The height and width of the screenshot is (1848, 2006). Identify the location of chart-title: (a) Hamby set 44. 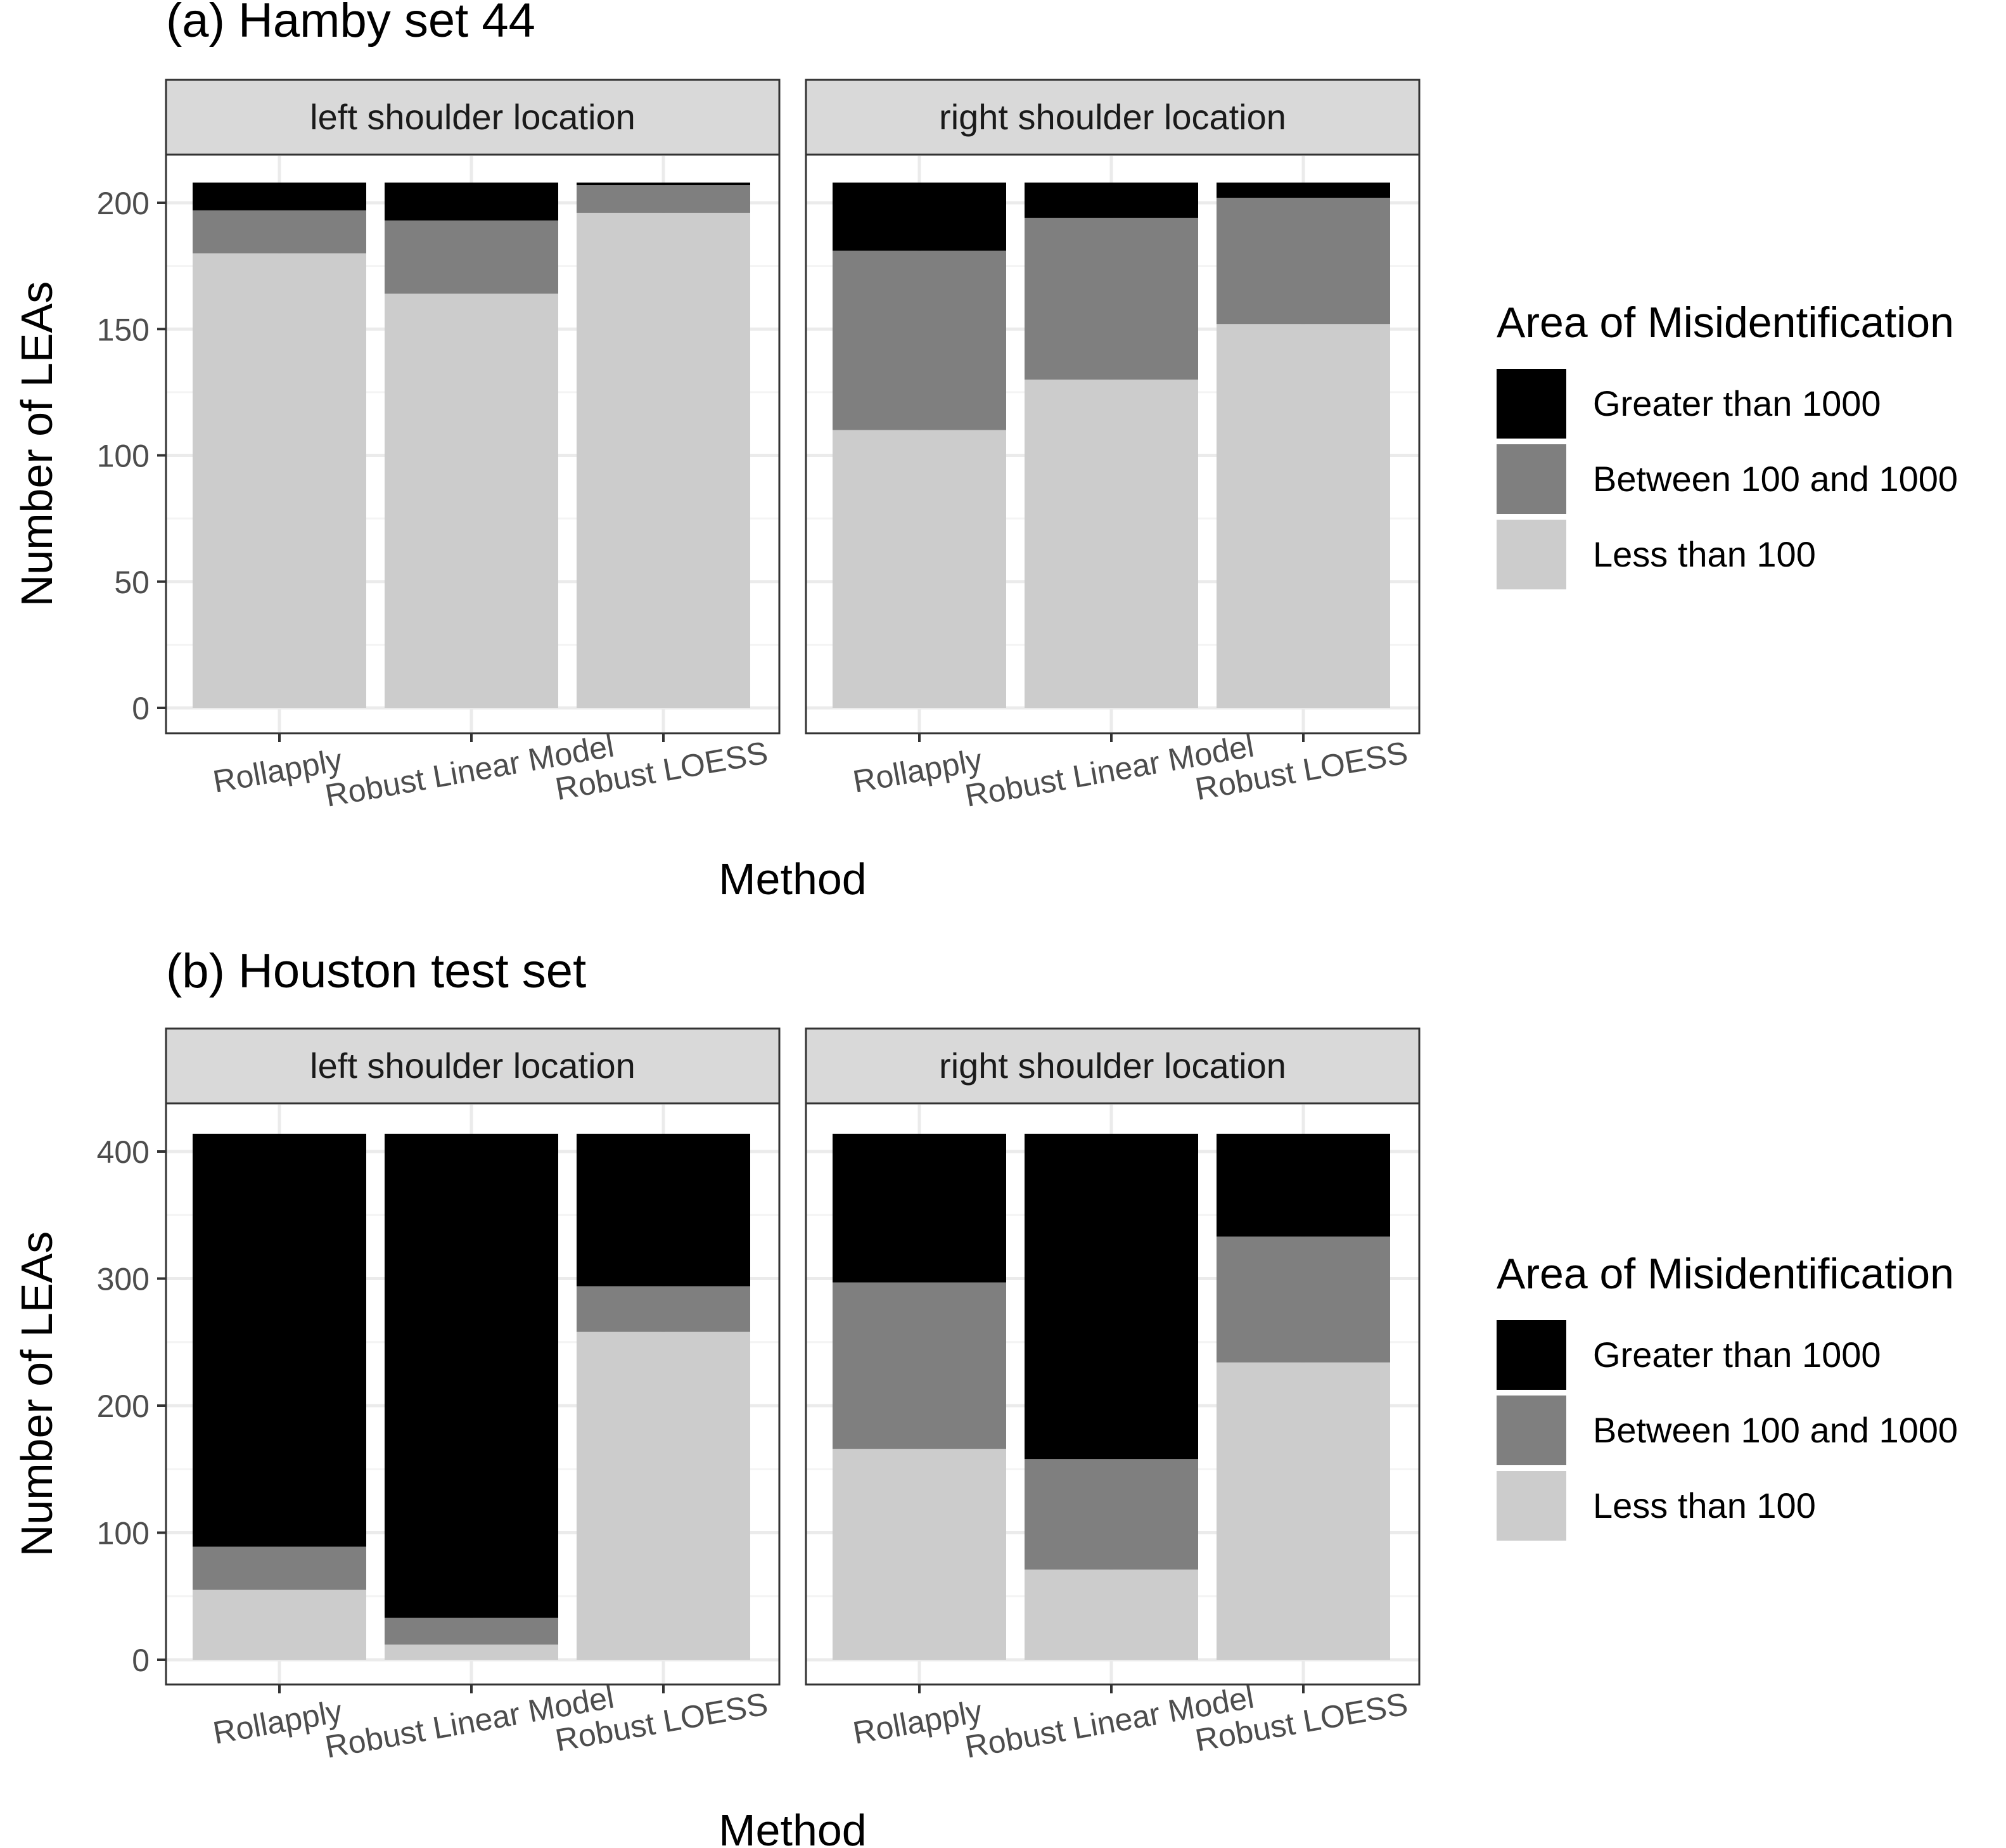
(351, 24).